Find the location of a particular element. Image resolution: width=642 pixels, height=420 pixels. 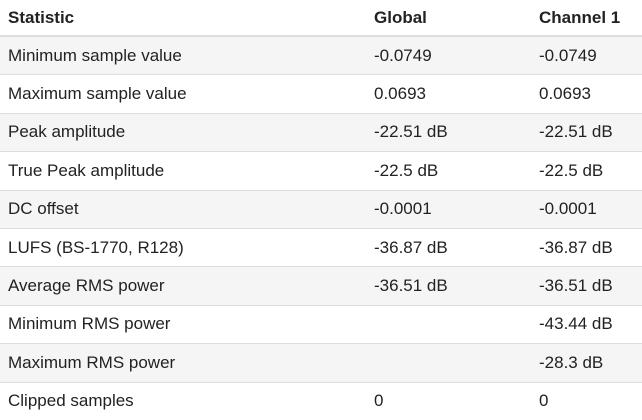

table-row: Maximum sample value 0.0693 0.0693 is located at coordinates (321, 94).